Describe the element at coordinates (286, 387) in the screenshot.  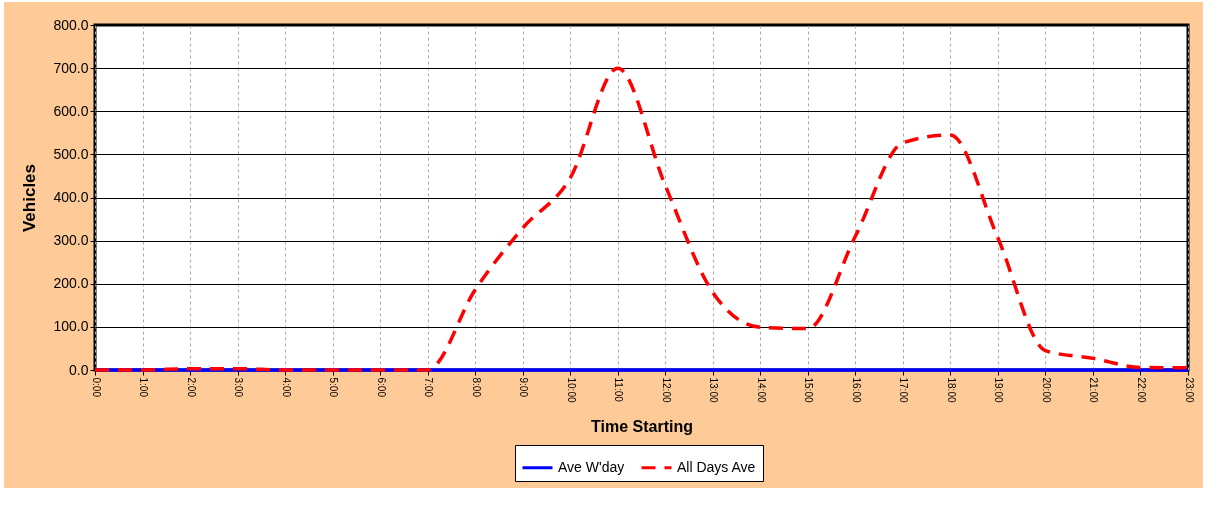
I see `x-tick-label: 4:00` at that location.